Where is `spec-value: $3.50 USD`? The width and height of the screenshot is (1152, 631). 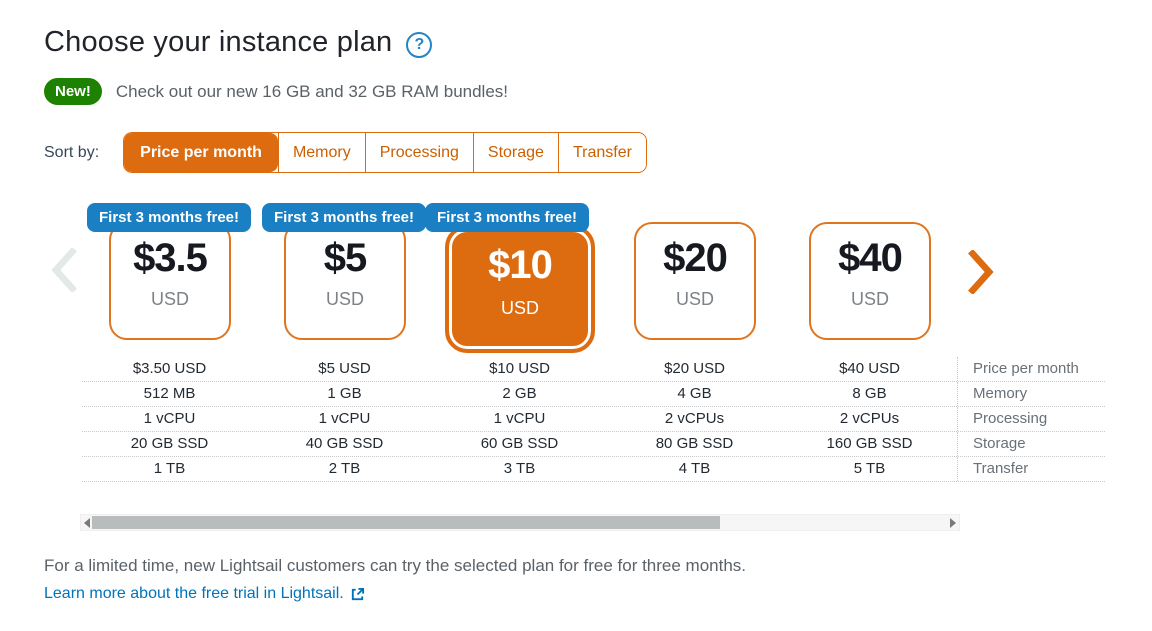 spec-value: $3.50 USD is located at coordinates (169, 368).